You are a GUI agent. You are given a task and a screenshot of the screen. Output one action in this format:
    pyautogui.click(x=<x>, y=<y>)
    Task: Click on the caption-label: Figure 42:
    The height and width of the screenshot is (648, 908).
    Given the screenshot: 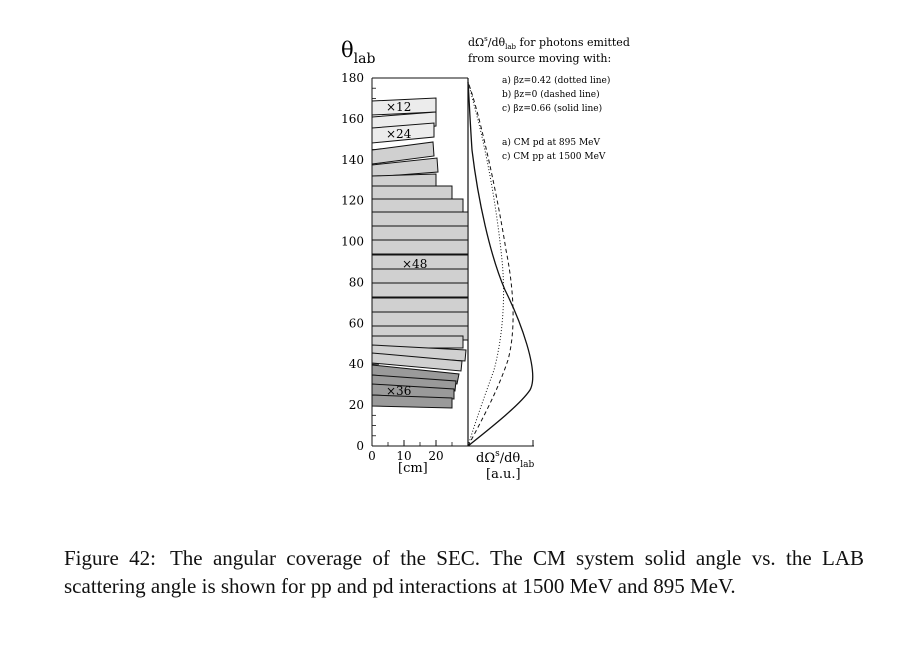 What is the action you would take?
    pyautogui.click(x=110, y=558)
    